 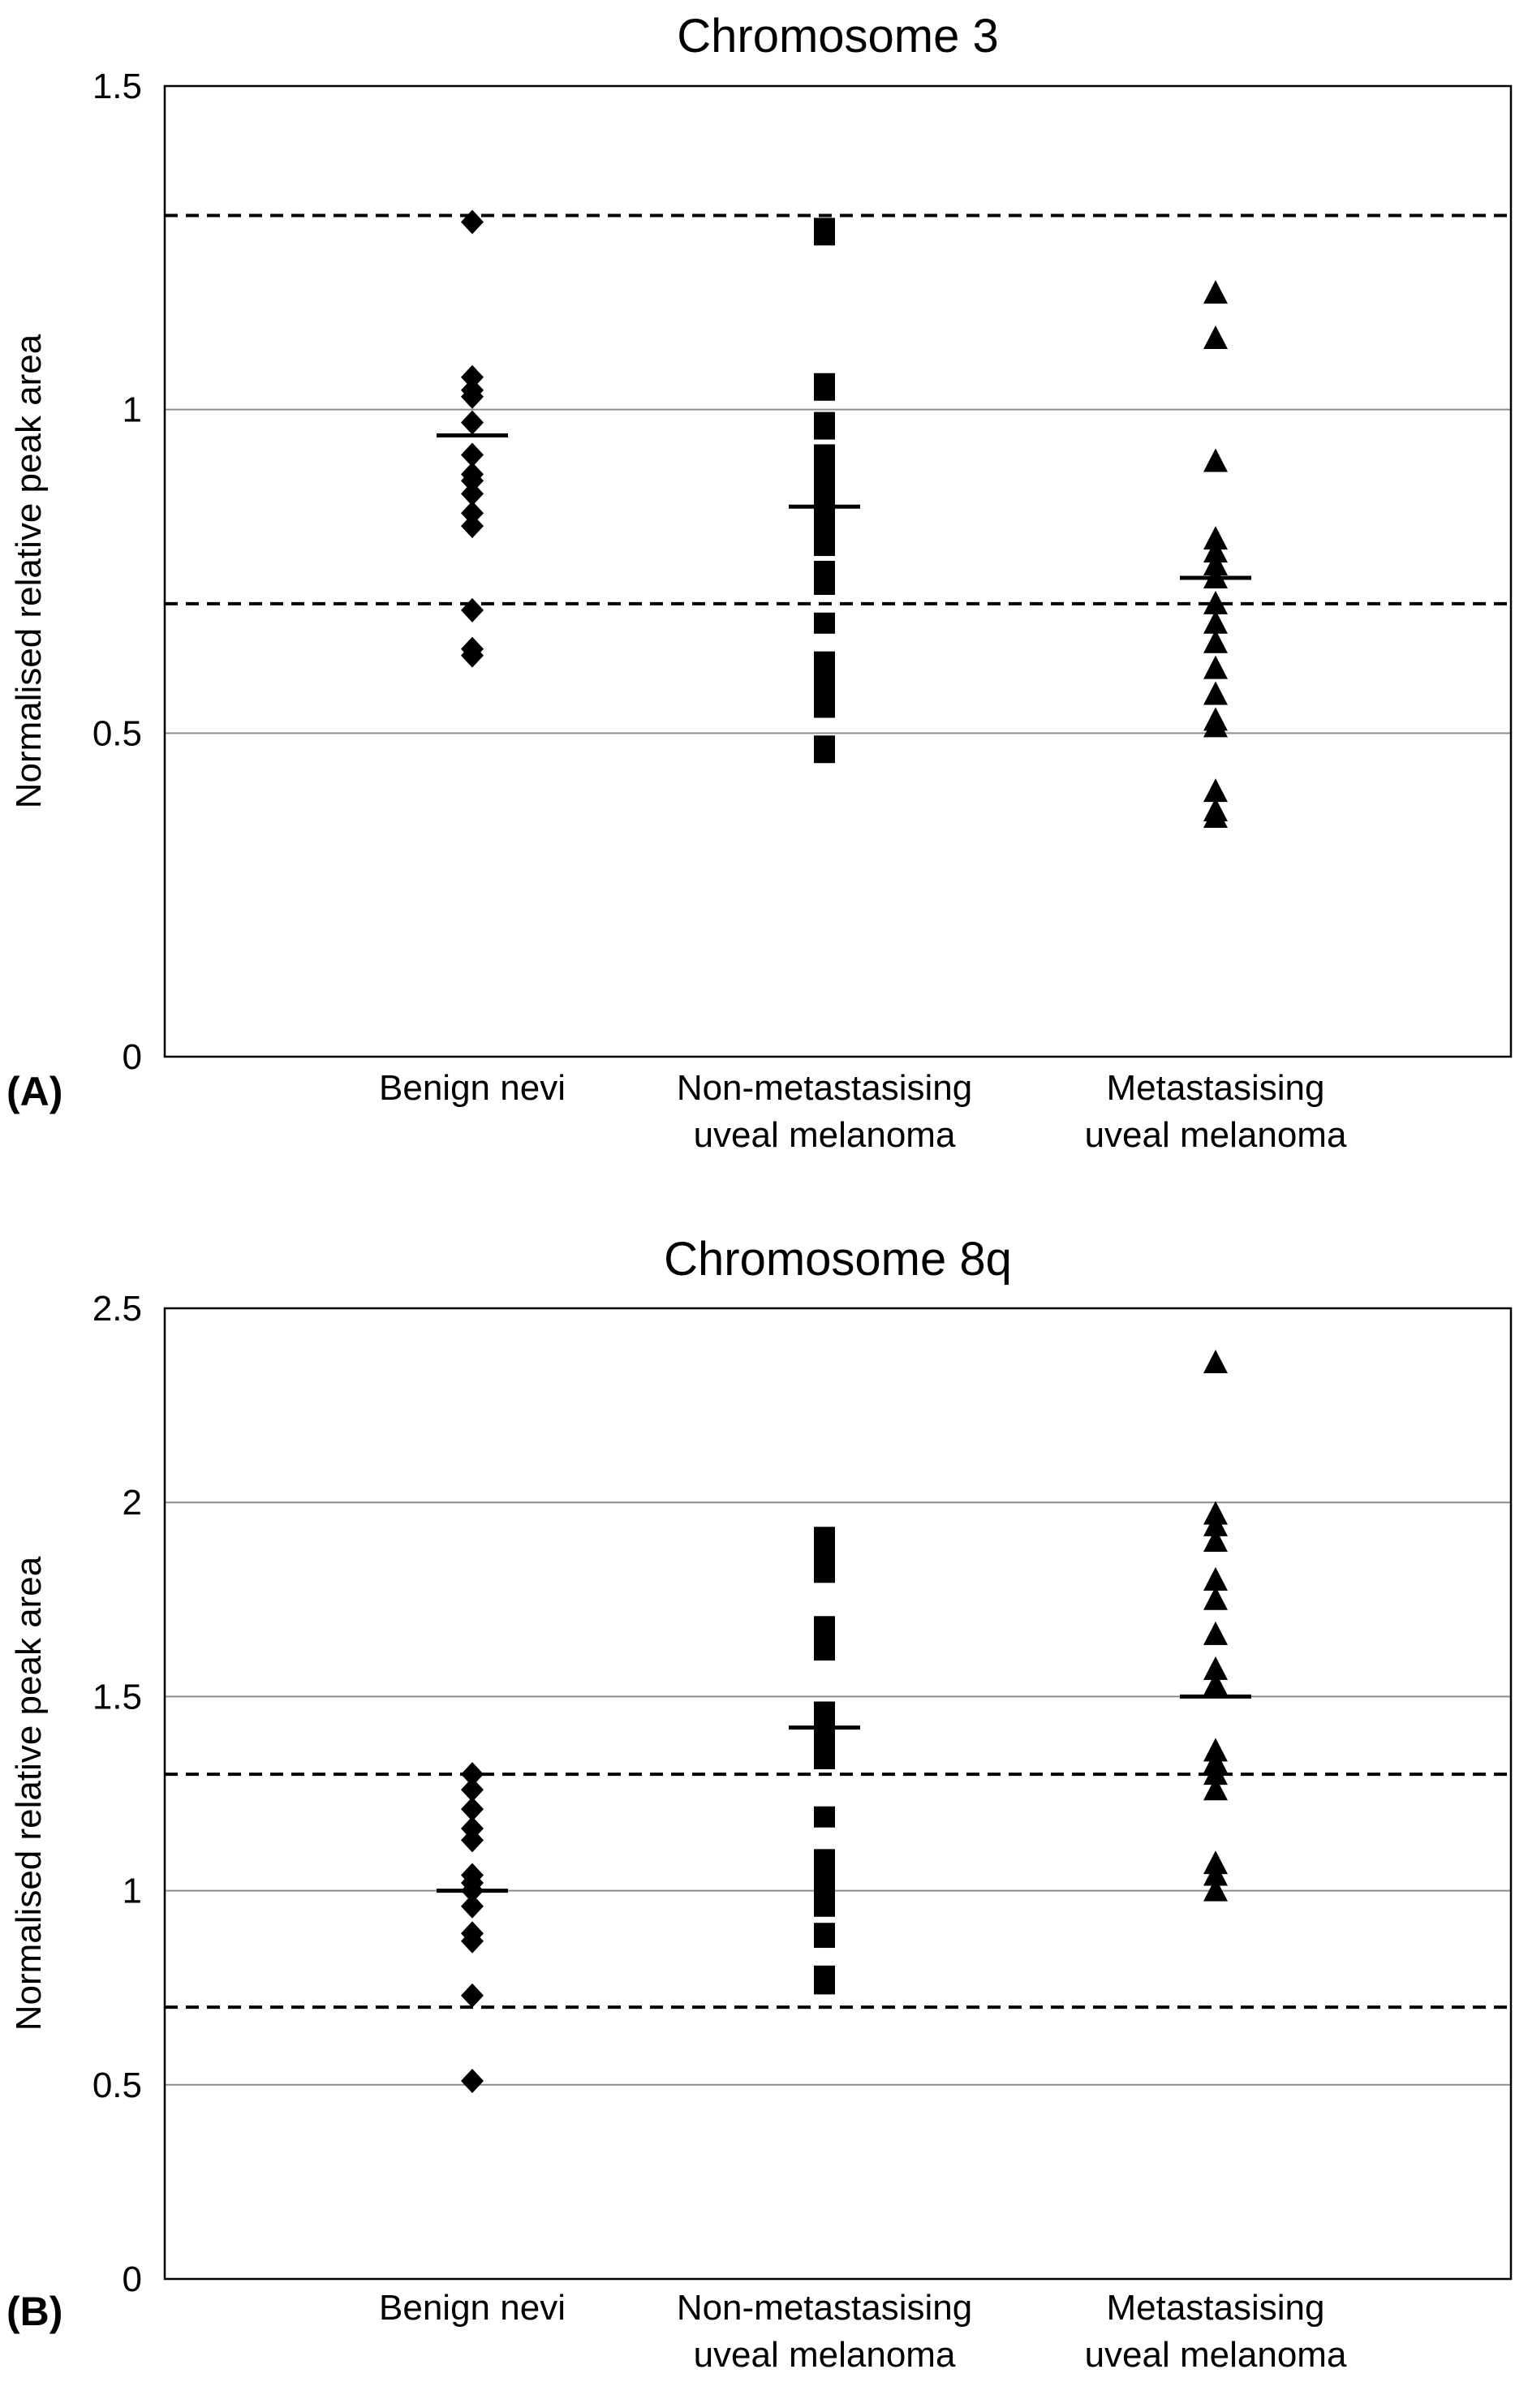 What do you see at coordinates (132, 1503) in the screenshot?
I see `y-tick-label: 2` at bounding box center [132, 1503].